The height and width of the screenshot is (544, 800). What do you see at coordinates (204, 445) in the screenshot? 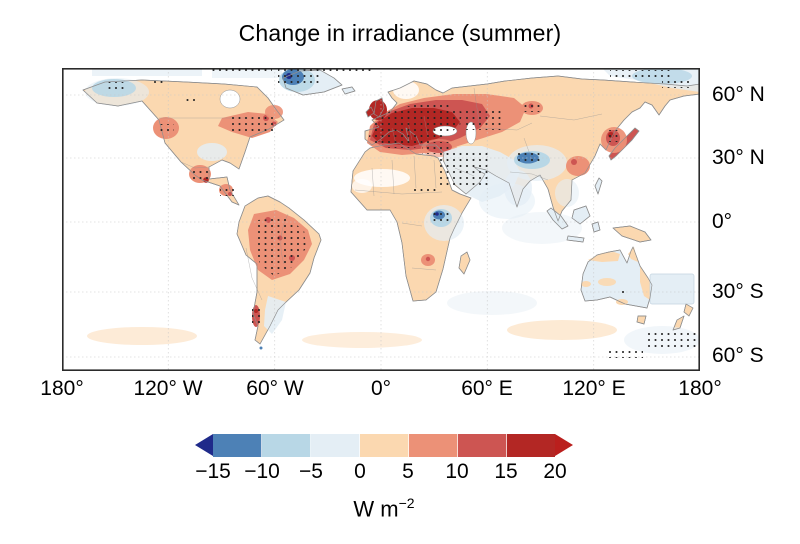
I see `colorbar-extend-low-arrow` at bounding box center [204, 445].